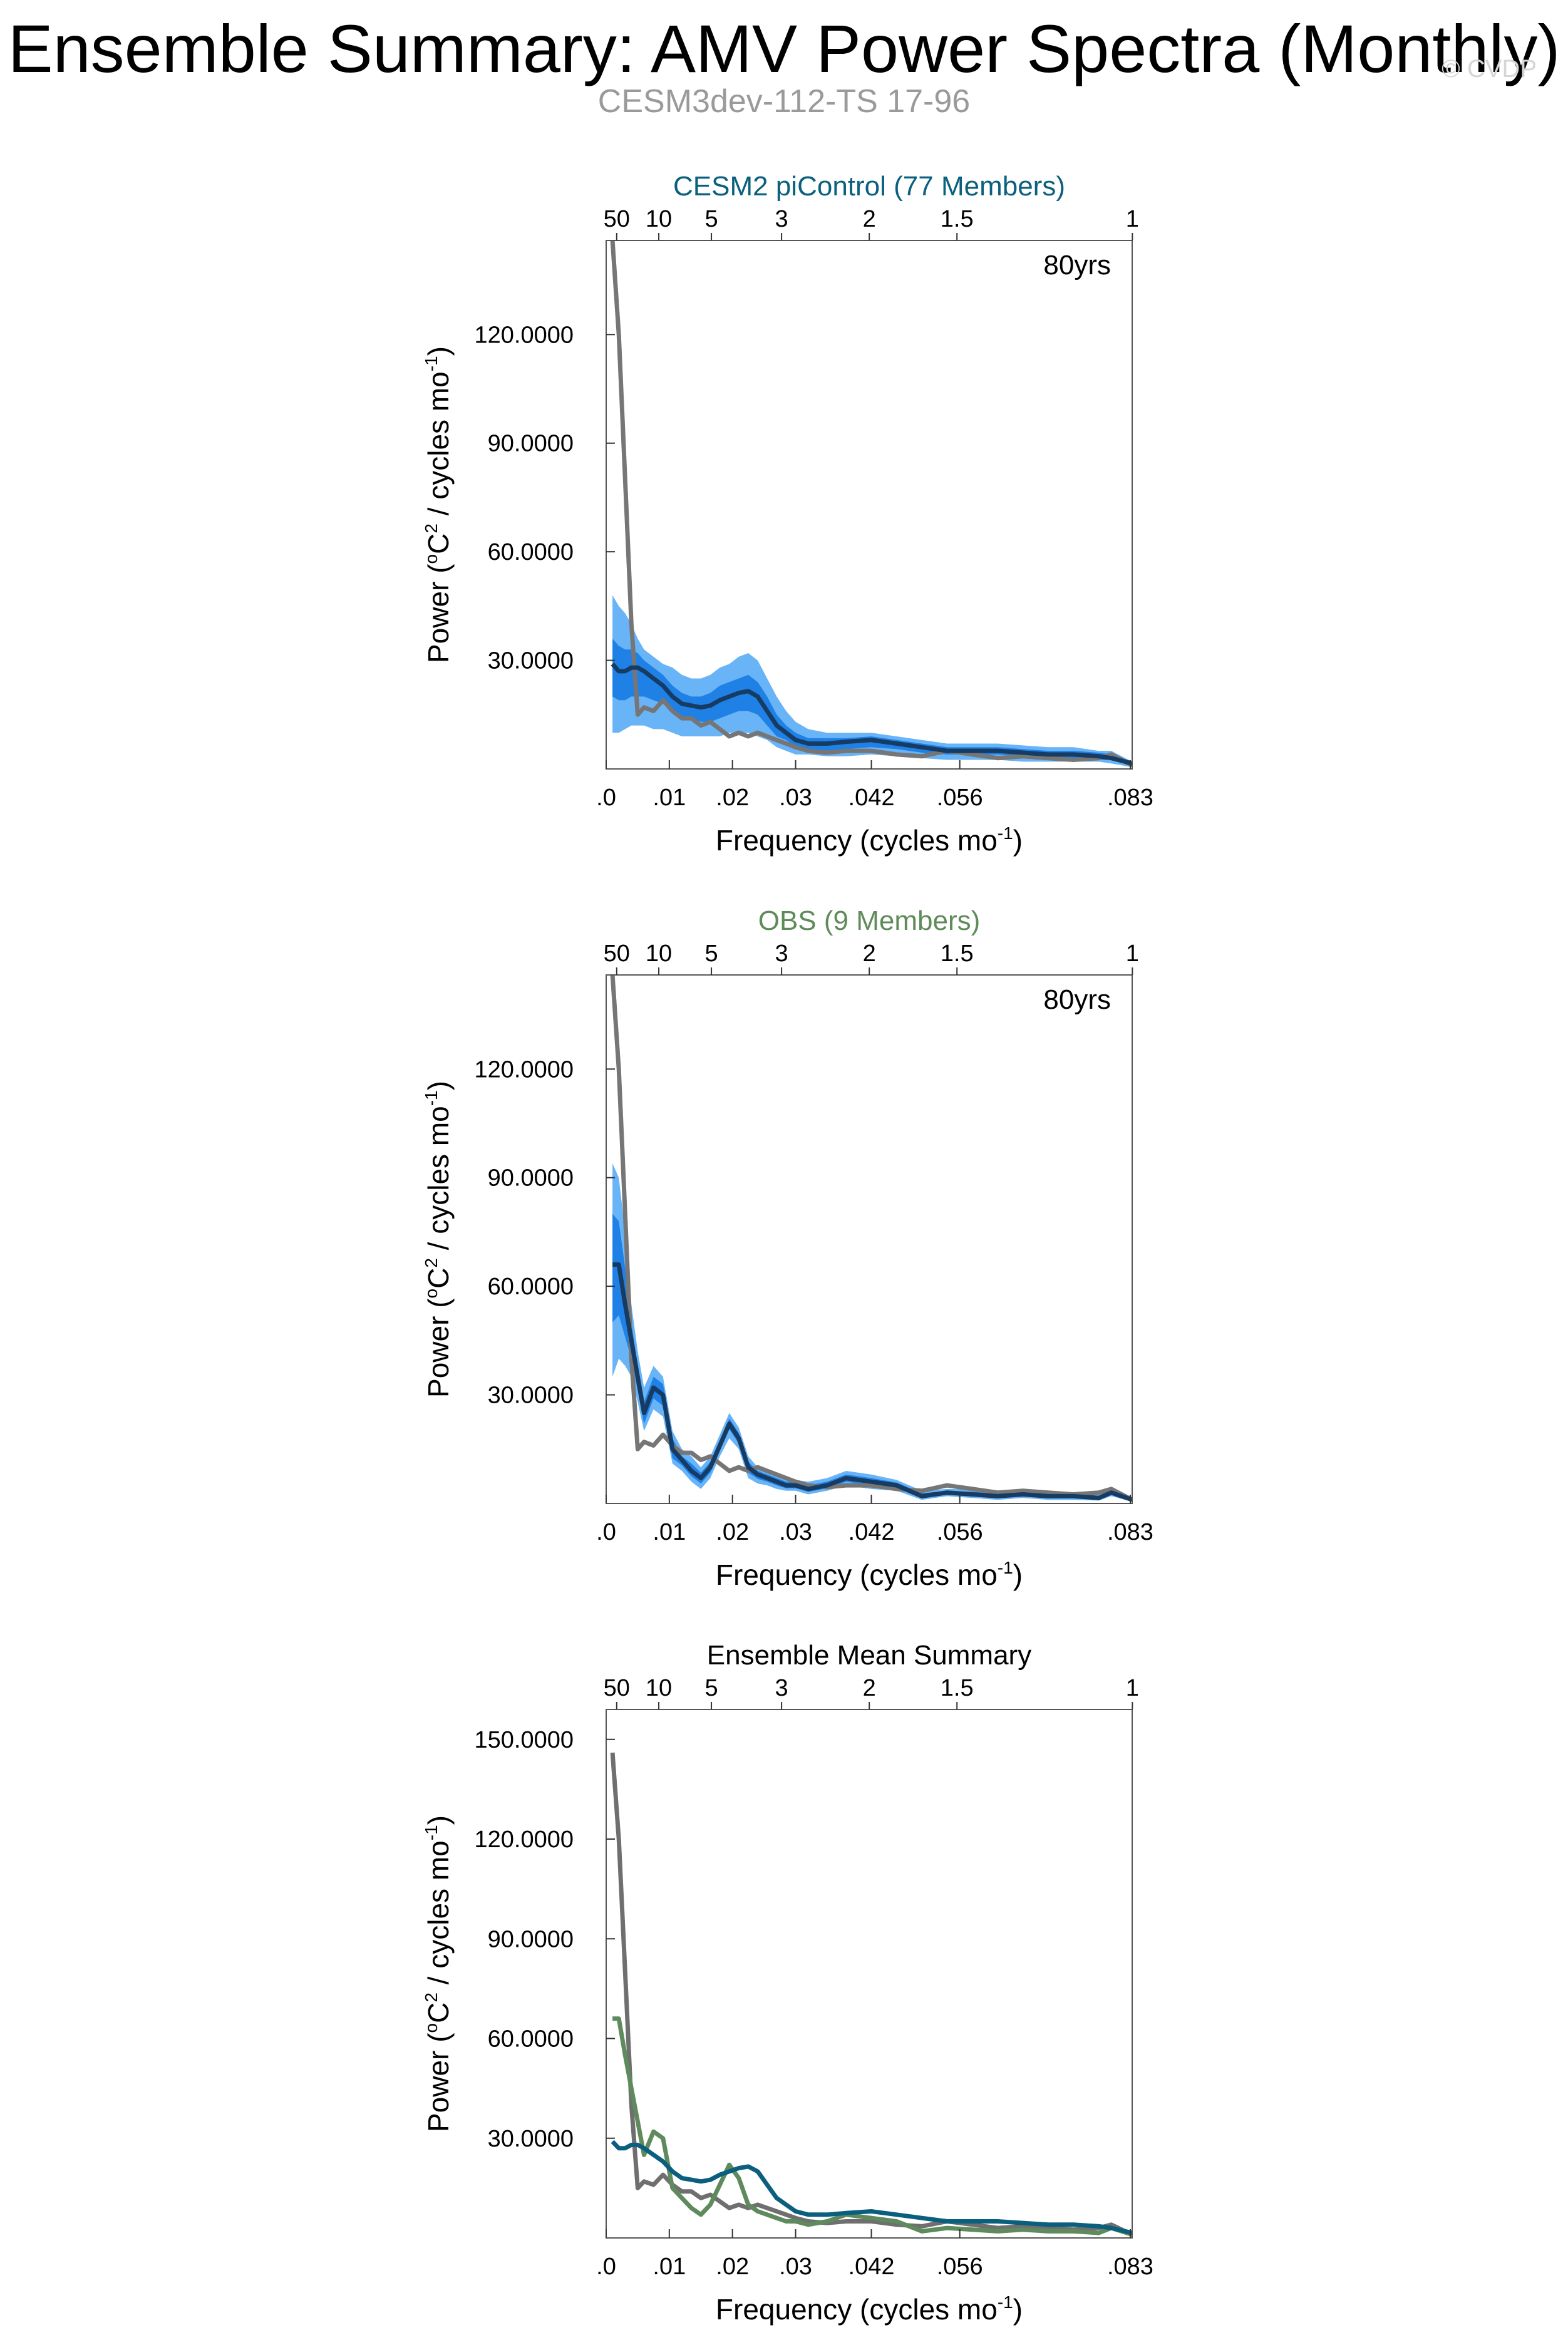 This screenshot has height=2335, width=1568. What do you see at coordinates (872, 2188) in the screenshot?
I see `series-line-cesm2` at bounding box center [872, 2188].